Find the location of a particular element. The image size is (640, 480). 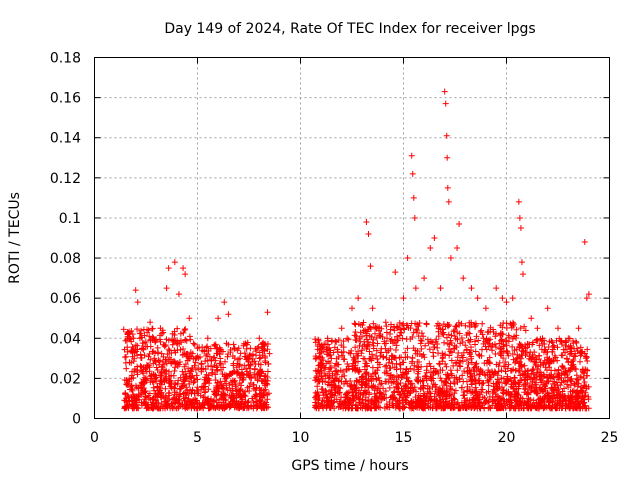

x-tick-label: 20 is located at coordinates (507, 438).